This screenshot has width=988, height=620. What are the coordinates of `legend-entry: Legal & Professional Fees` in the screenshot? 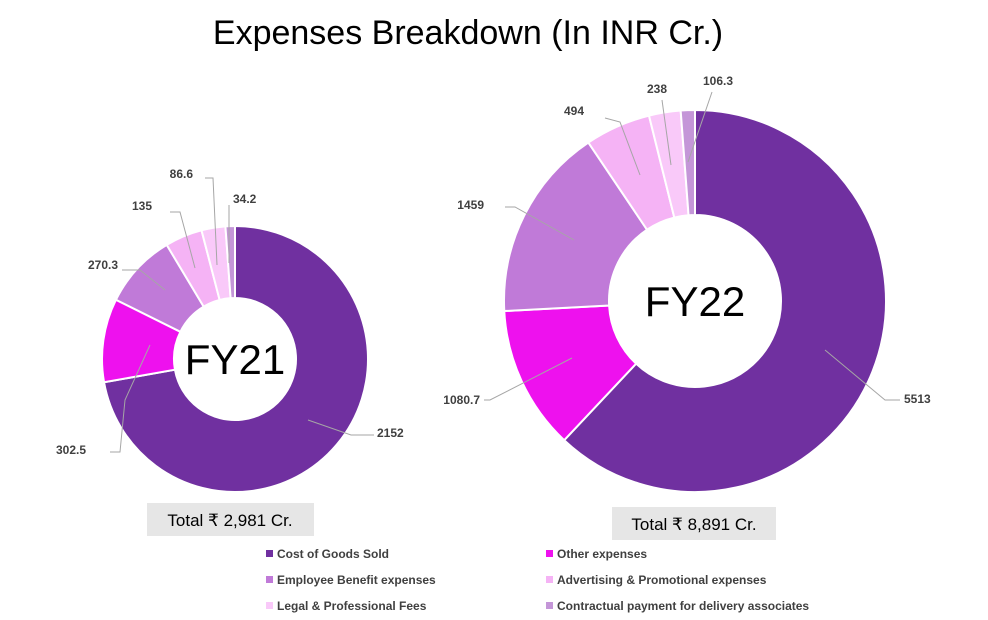 It's located at (352, 606).